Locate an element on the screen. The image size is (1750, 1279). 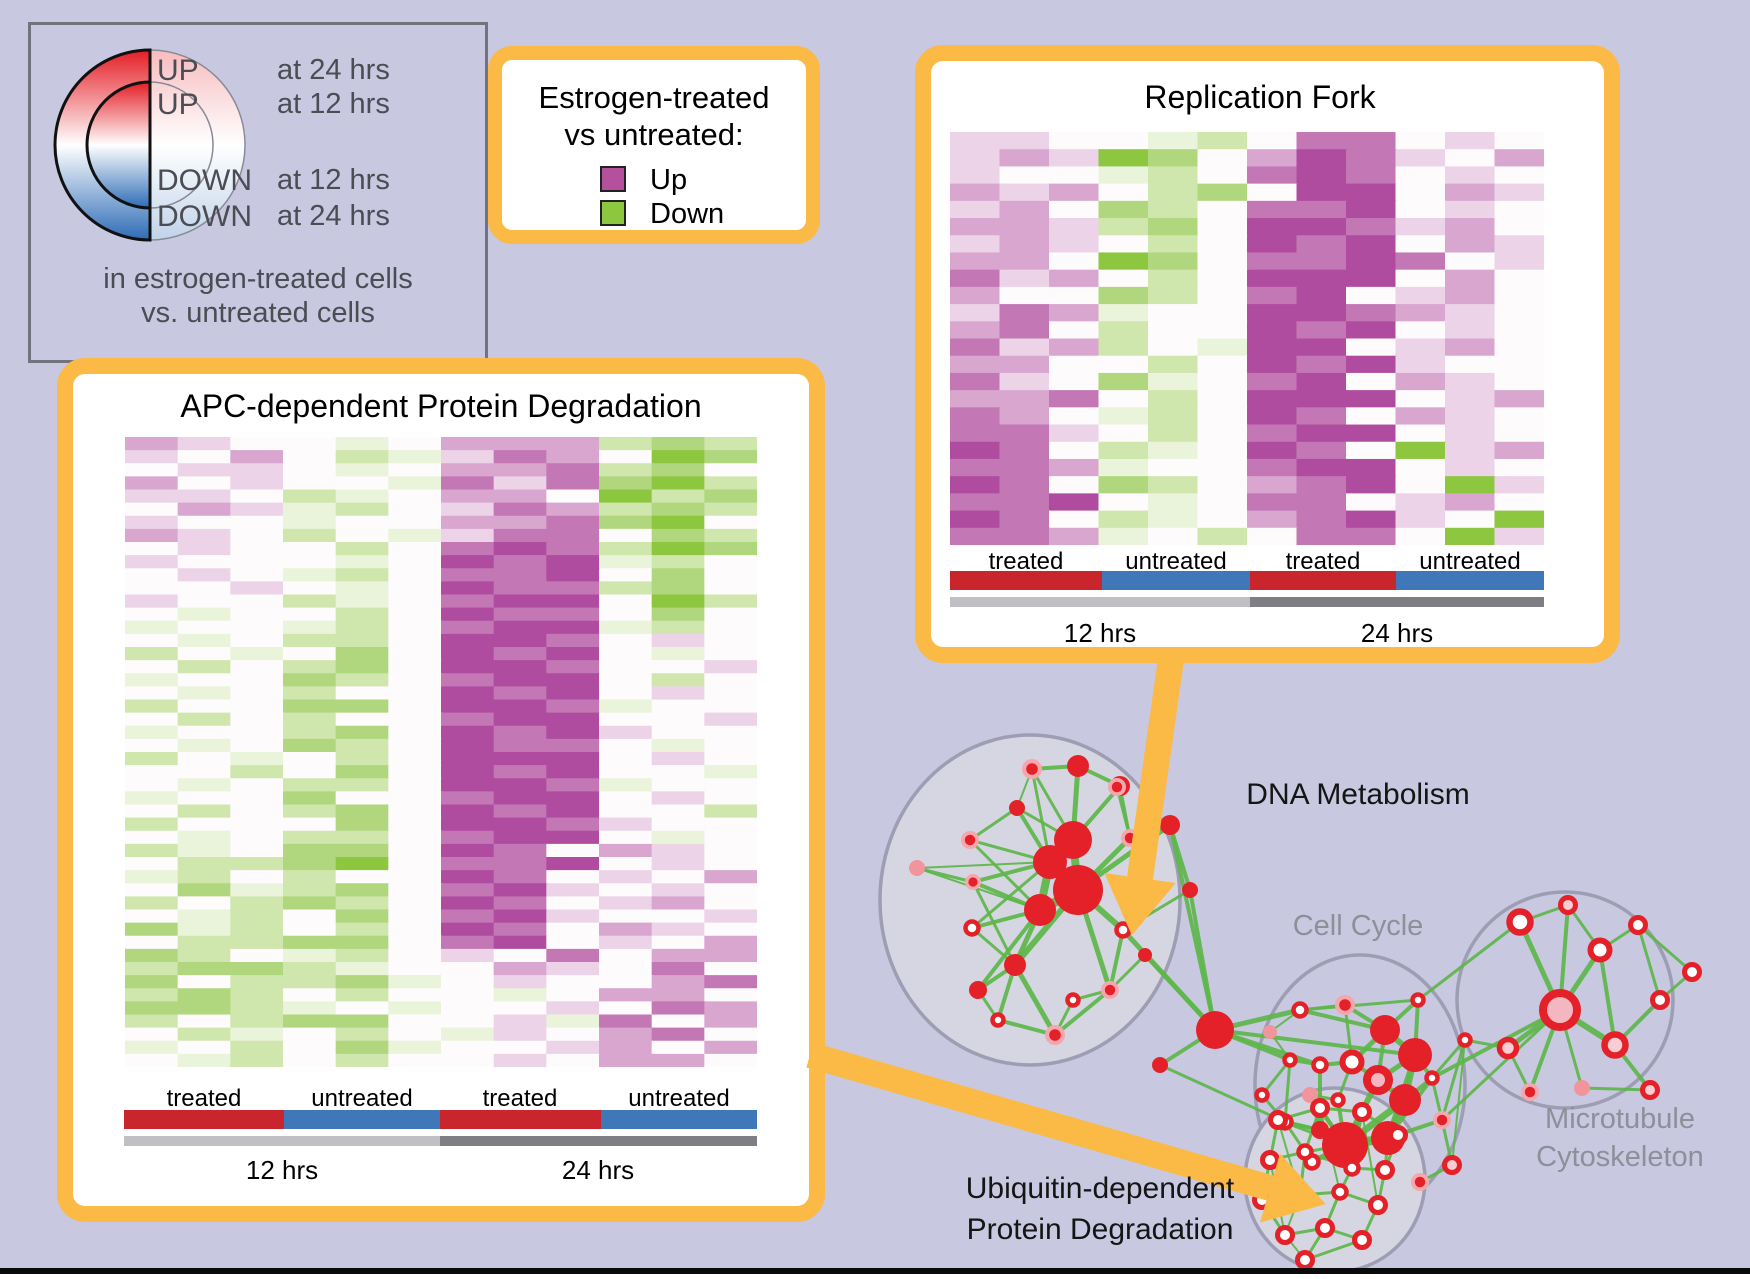
rf-group-label-untreated-12: untreated is located at coordinates (1176, 561).